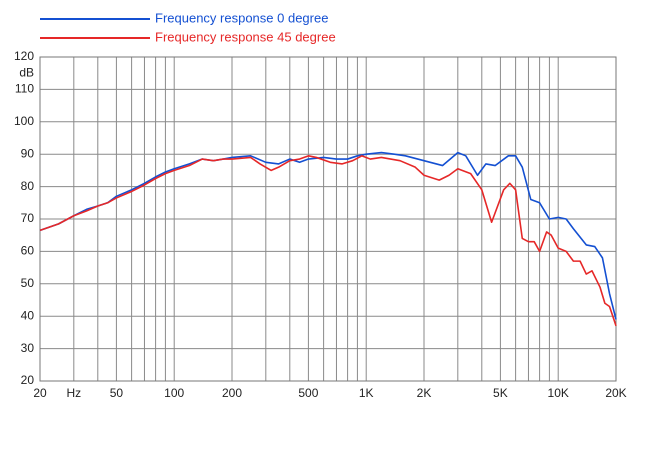  I want to click on x-tick-label: 200, so click(232, 393).